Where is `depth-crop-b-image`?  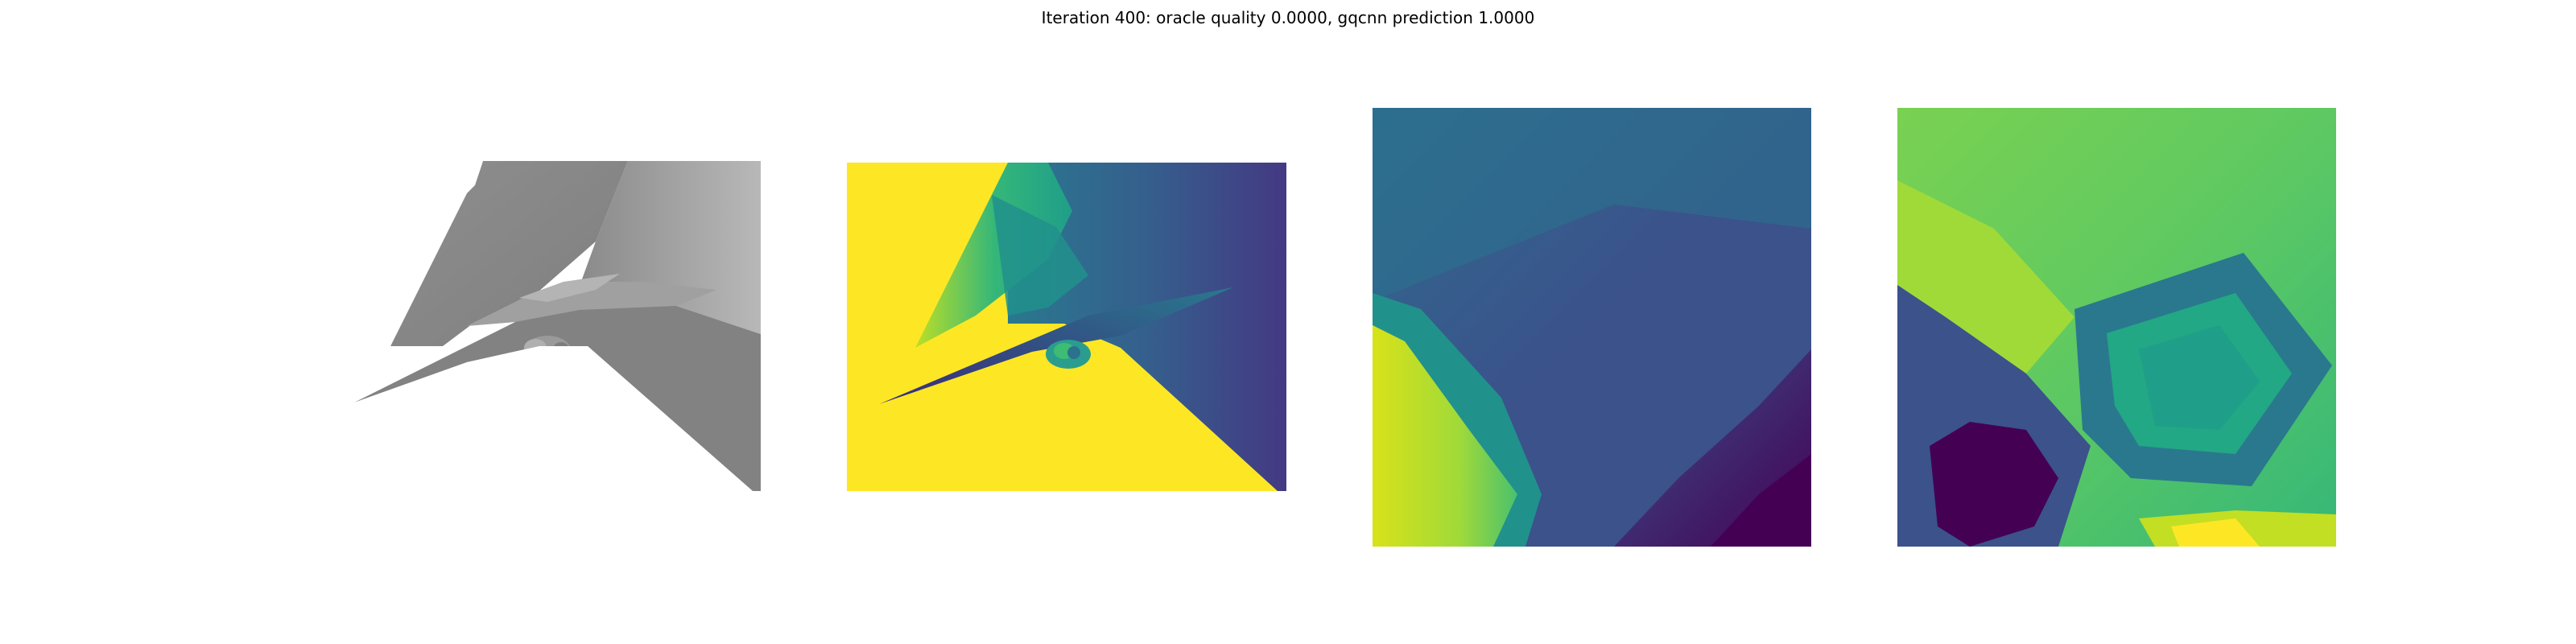 depth-crop-b-image is located at coordinates (2116, 327).